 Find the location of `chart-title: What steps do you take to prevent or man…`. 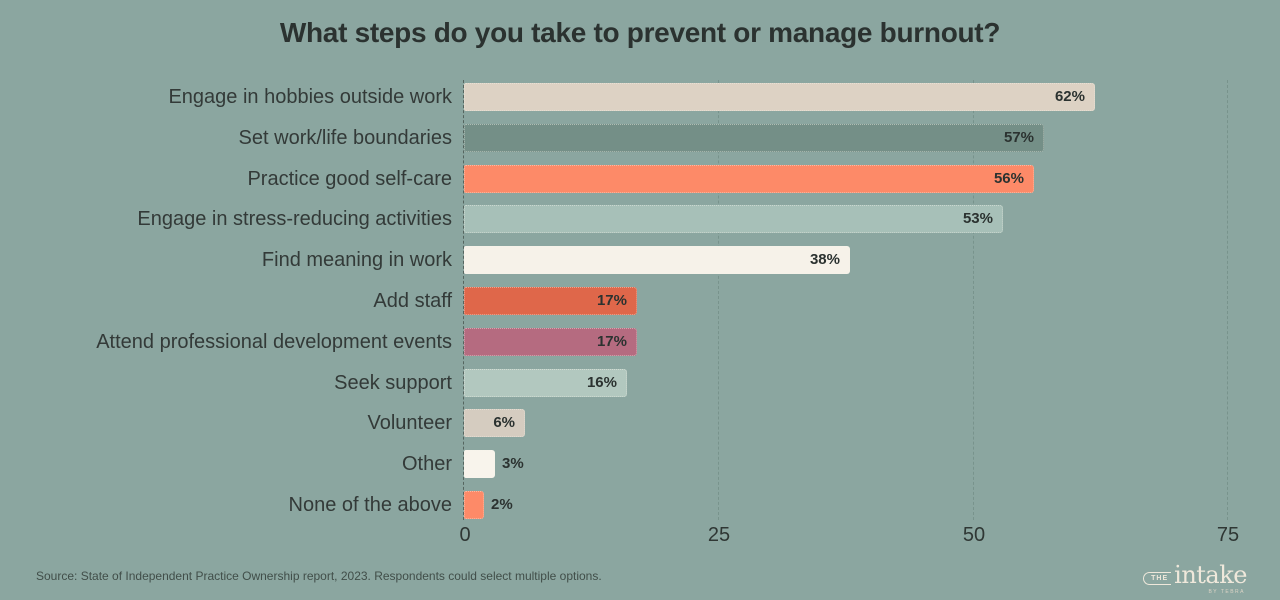

chart-title: What steps do you take to prevent or man… is located at coordinates (640, 32).